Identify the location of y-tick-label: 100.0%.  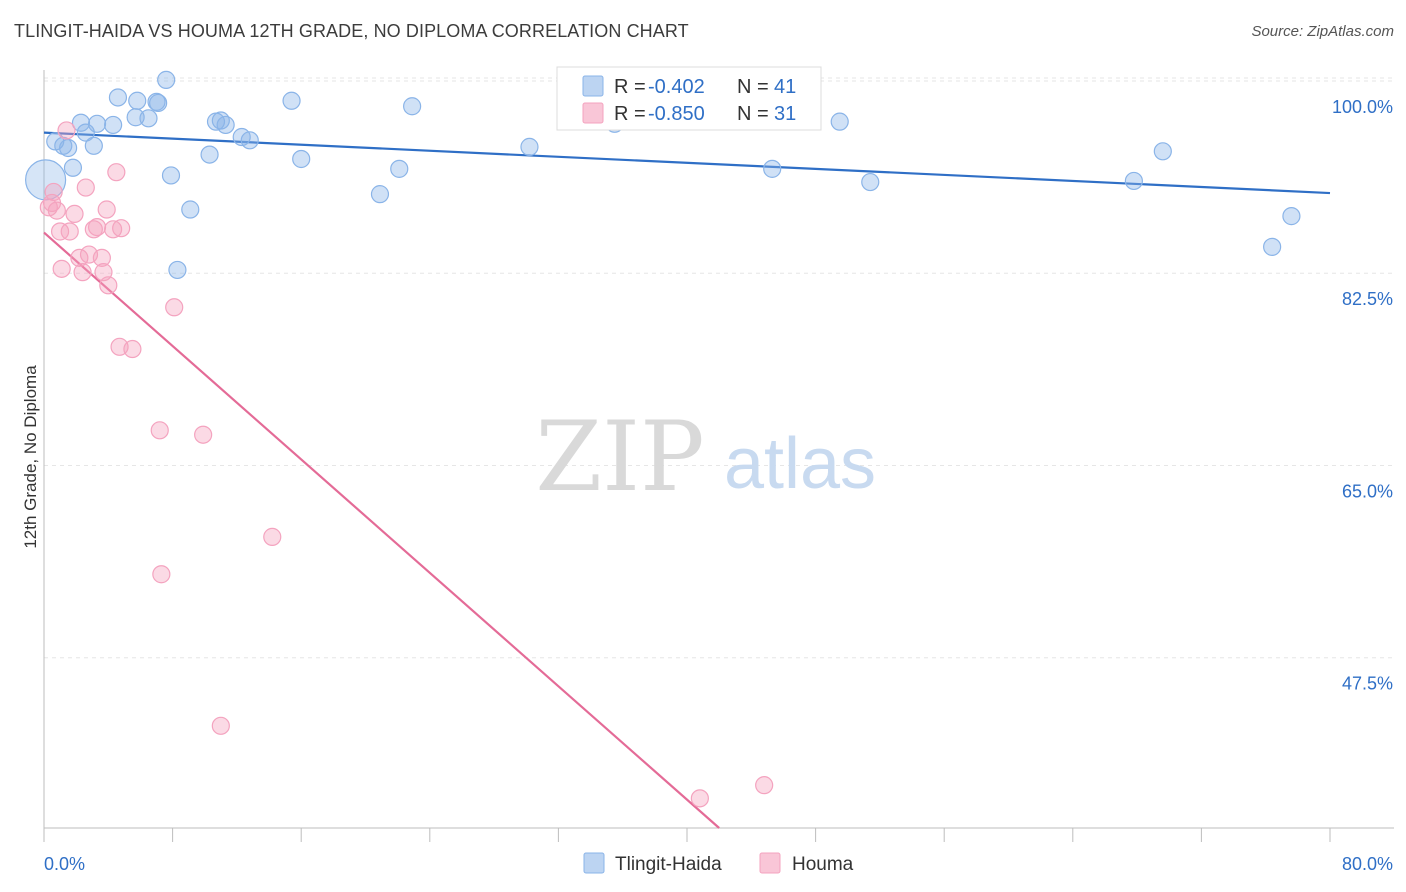
(1362, 107).